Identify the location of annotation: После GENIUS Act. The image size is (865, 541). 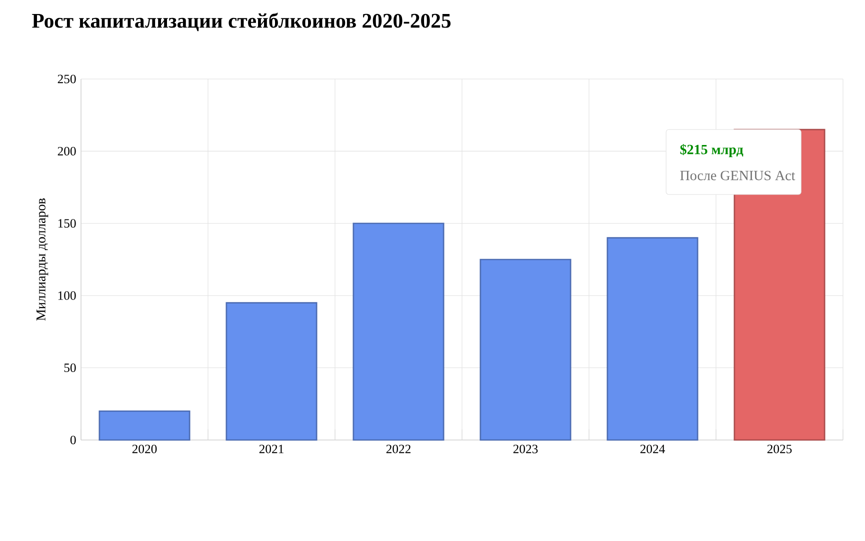
(738, 175).